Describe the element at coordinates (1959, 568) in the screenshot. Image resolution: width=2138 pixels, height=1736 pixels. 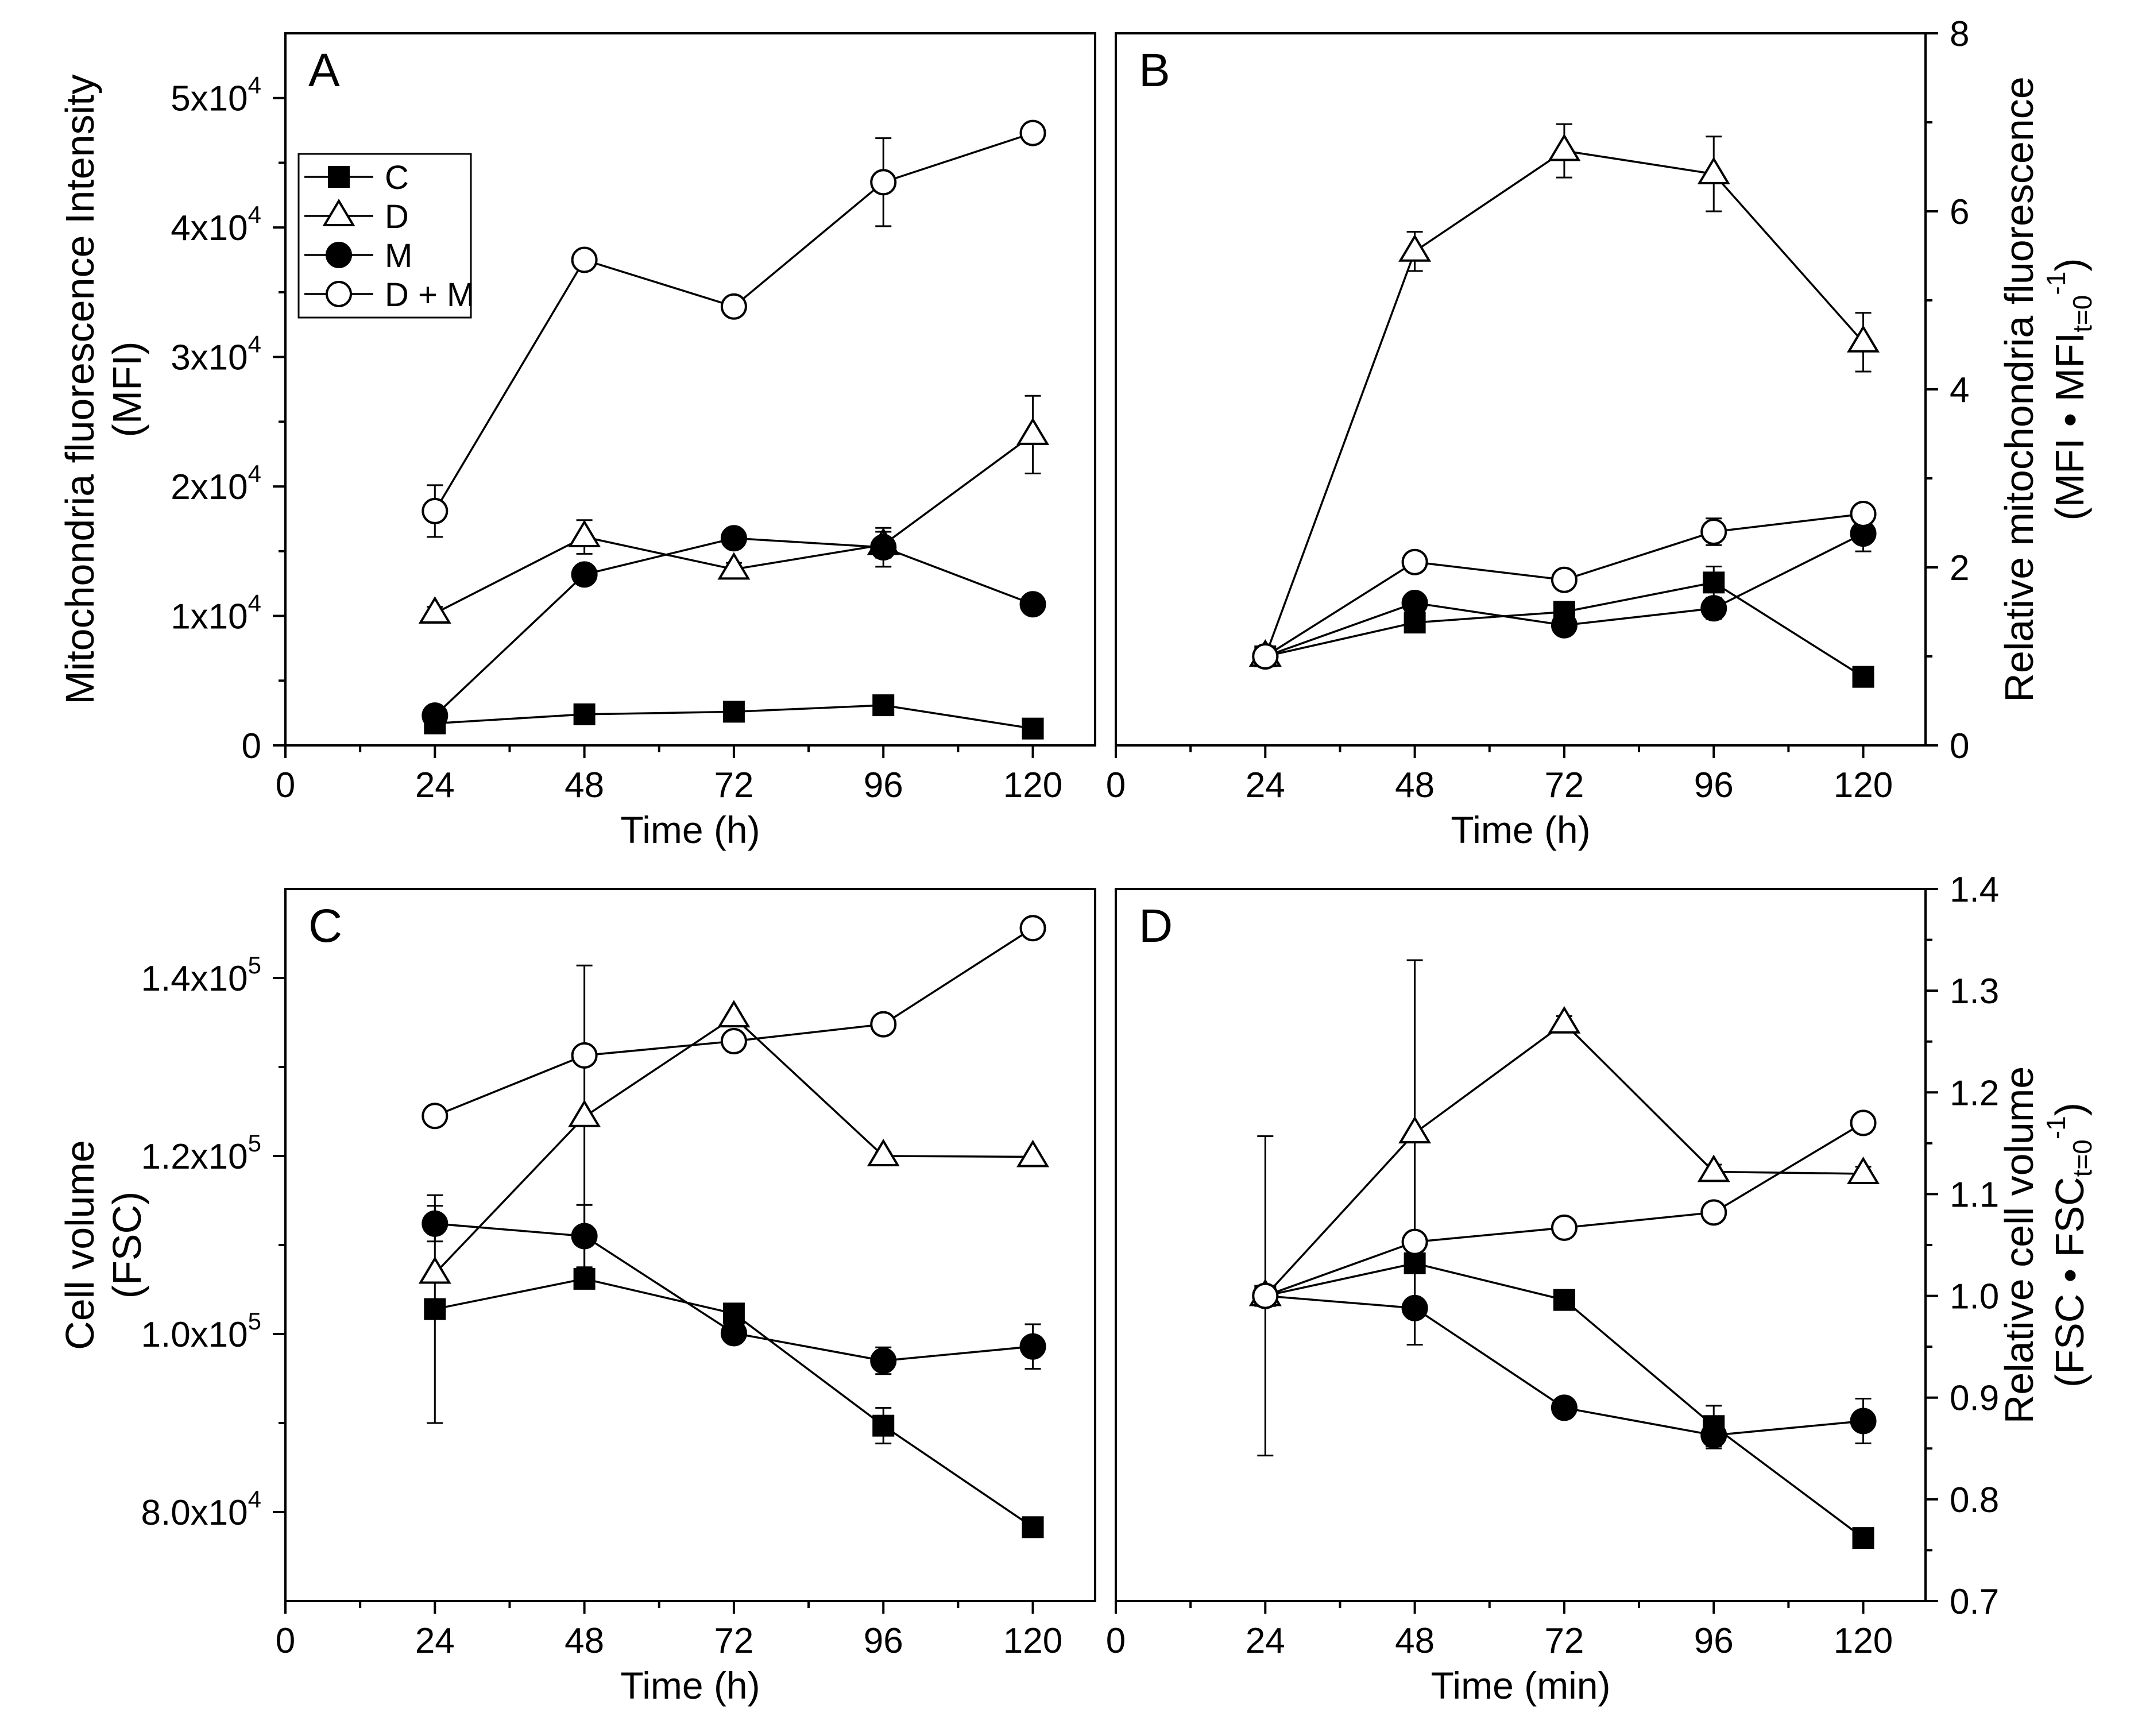
I see `y-tick-label: 2` at that location.